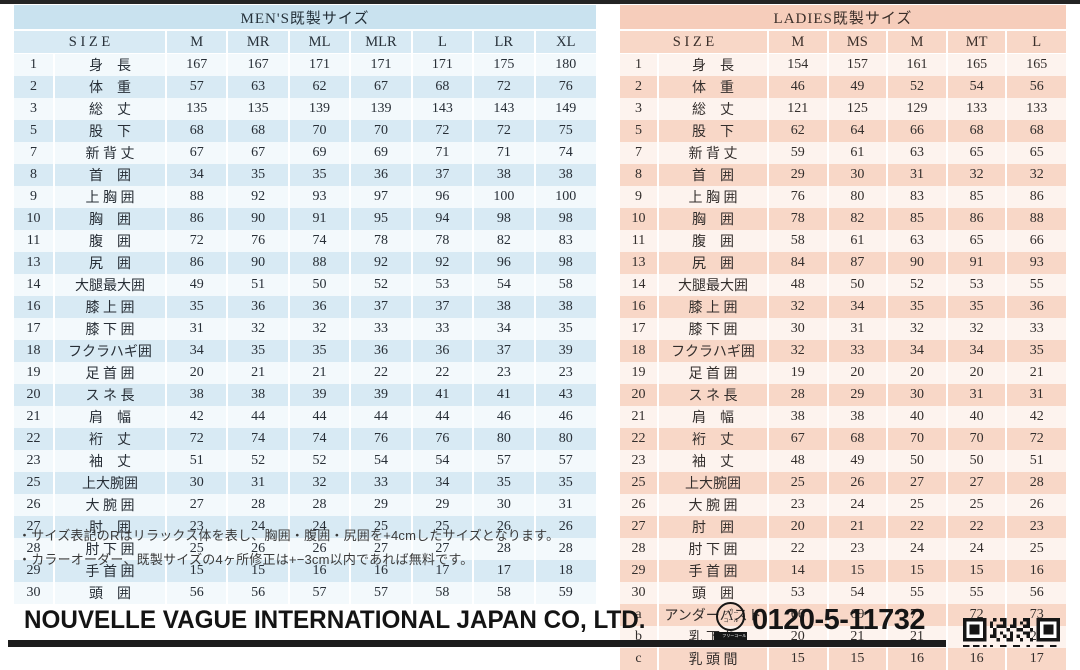  I want to click on size-value-cell: 57, so click(319, 593).